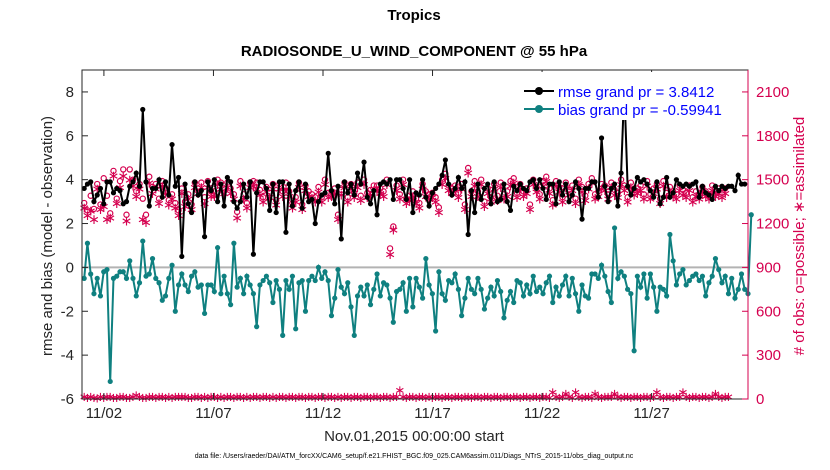 Image resolution: width=830 pixels, height=470 pixels. Describe the element at coordinates (47, 236) in the screenshot. I see `y-axis-label: rmse and bias (model - observation)` at that location.